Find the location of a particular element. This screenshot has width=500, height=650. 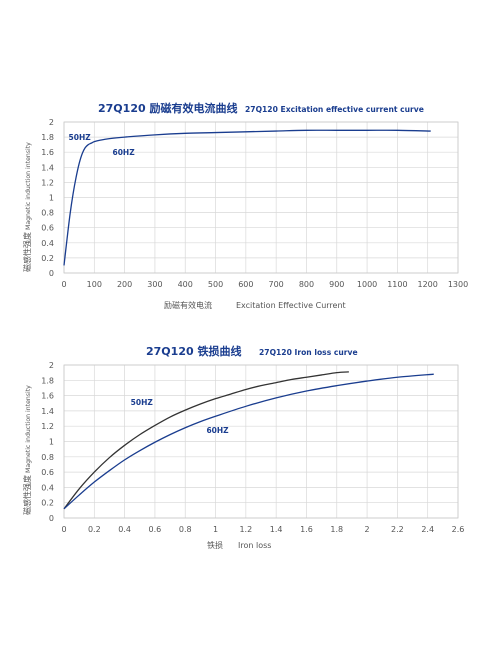

x-tick-label: 1 is located at coordinates (215, 529).